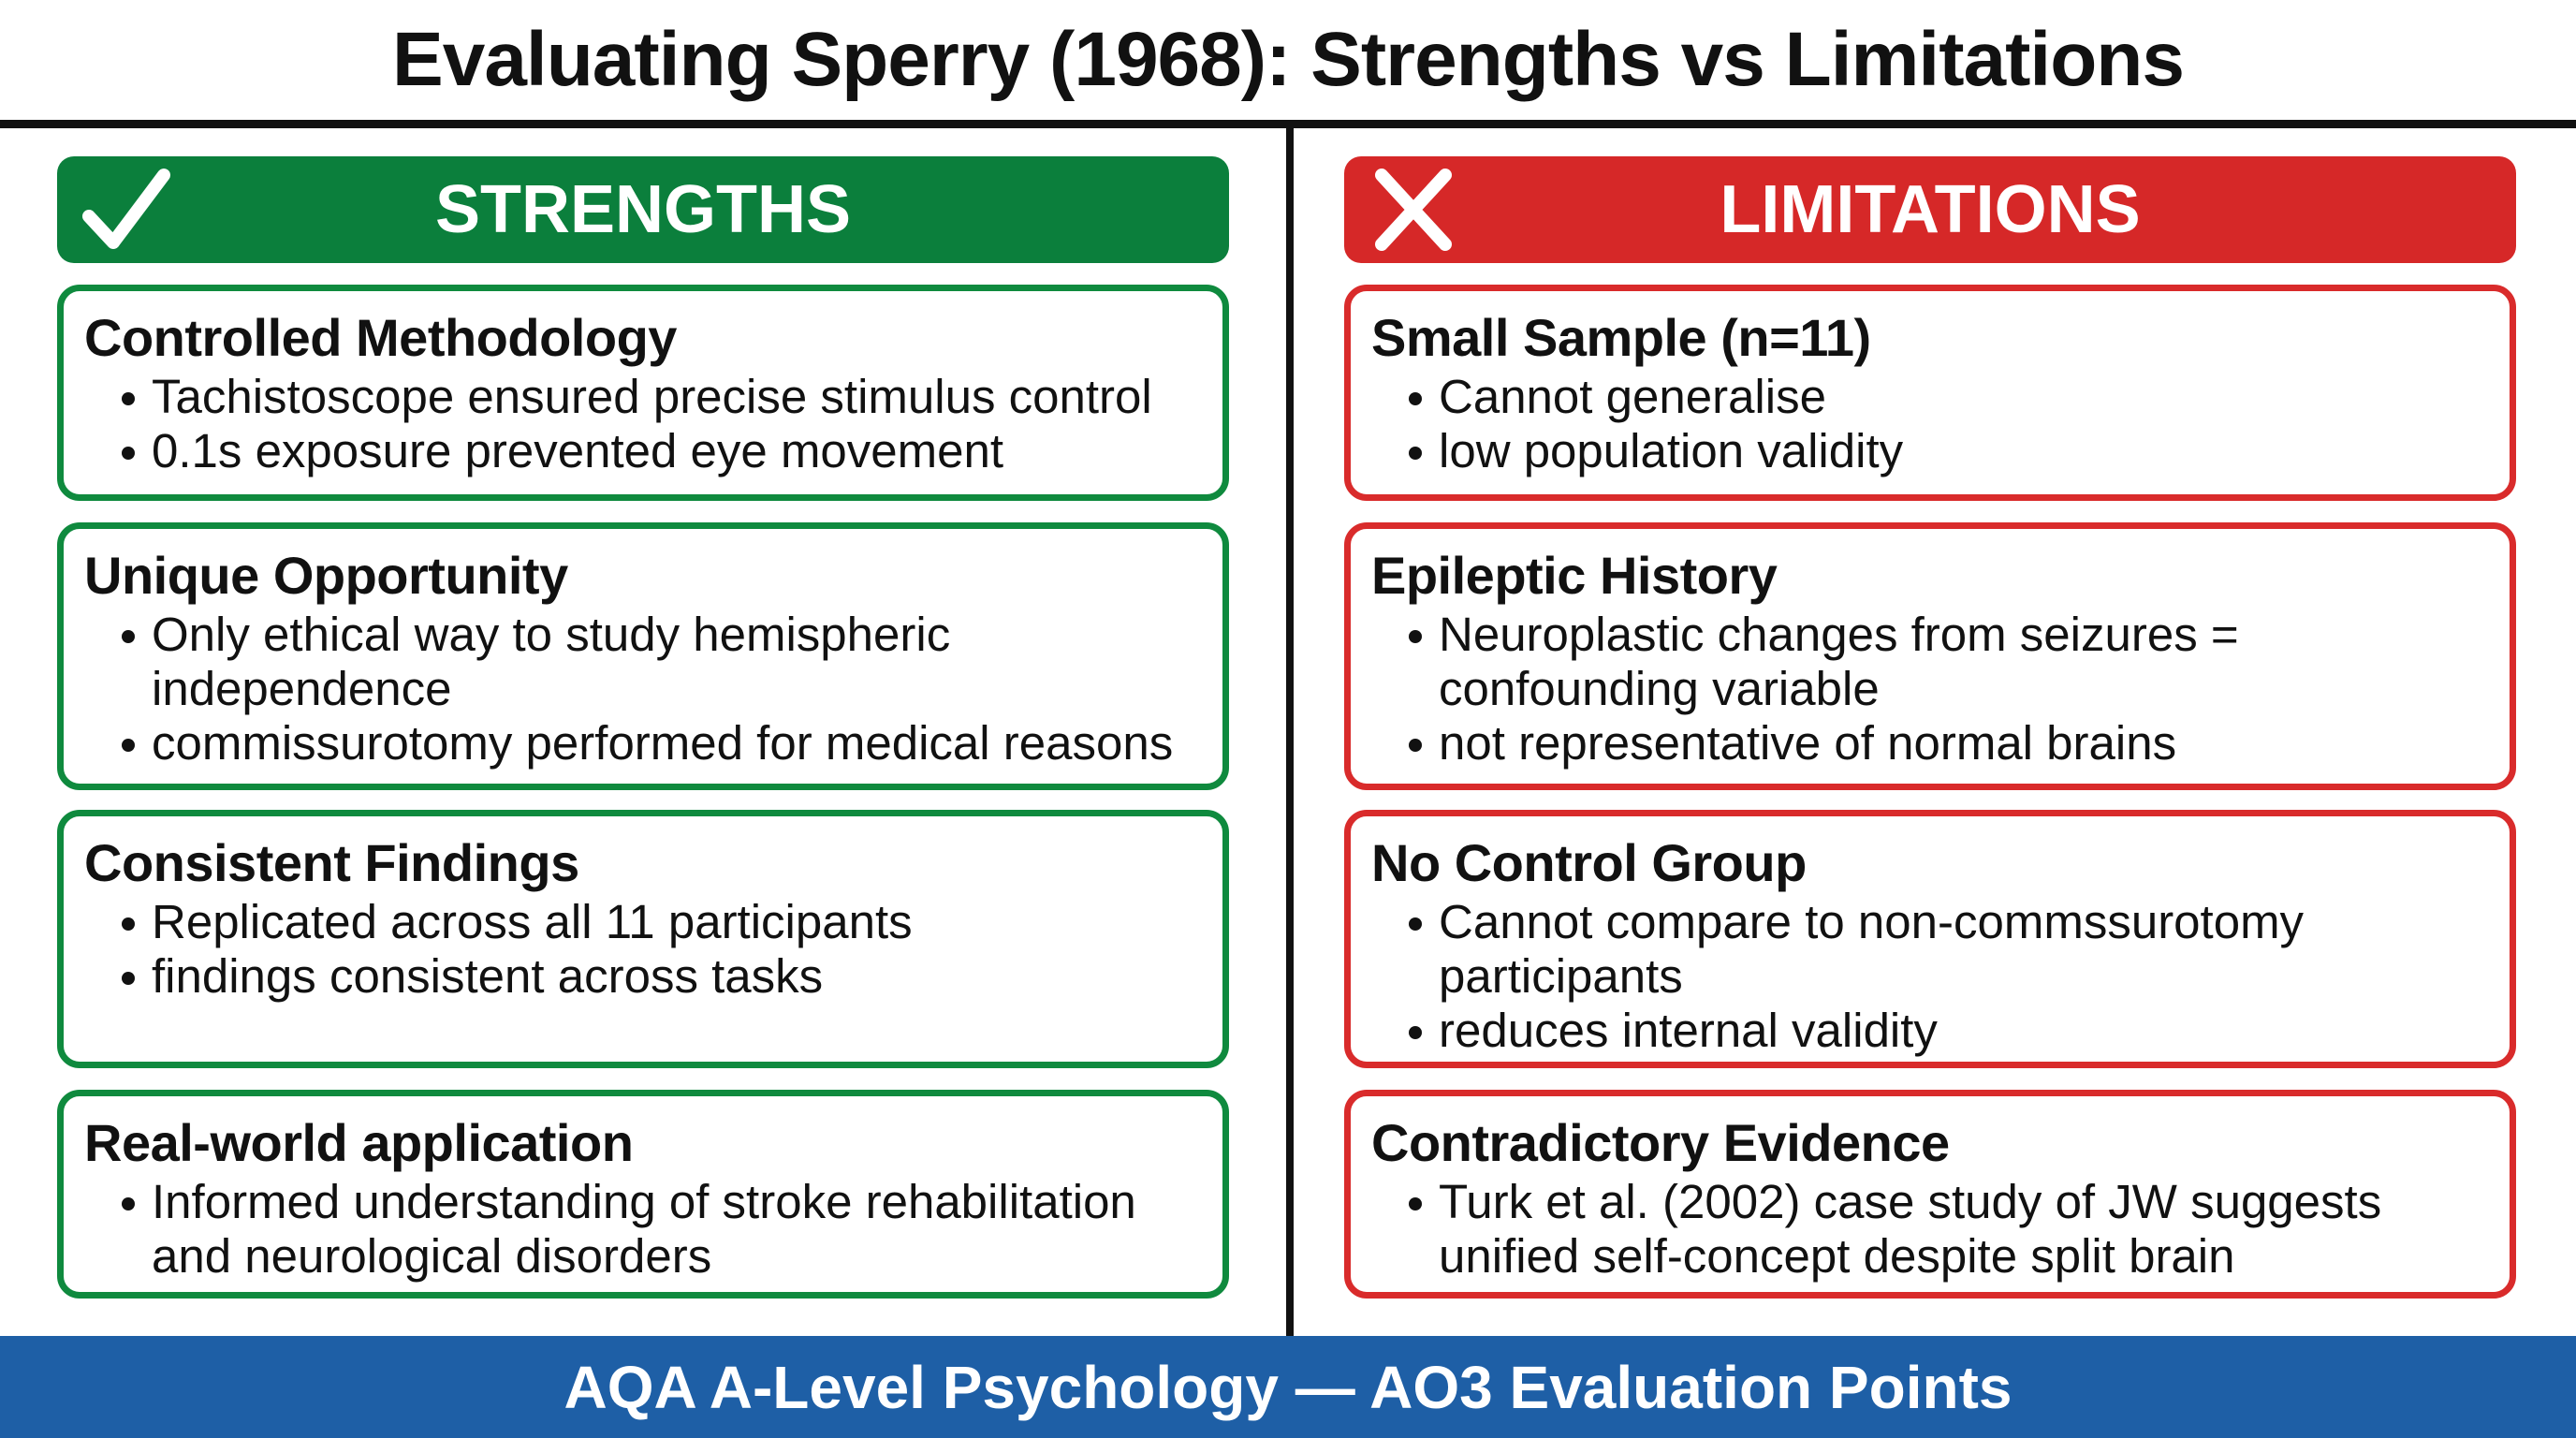 Image resolution: width=2576 pixels, height=1438 pixels. What do you see at coordinates (126, 209) in the screenshot?
I see `checkmark-icon` at bounding box center [126, 209].